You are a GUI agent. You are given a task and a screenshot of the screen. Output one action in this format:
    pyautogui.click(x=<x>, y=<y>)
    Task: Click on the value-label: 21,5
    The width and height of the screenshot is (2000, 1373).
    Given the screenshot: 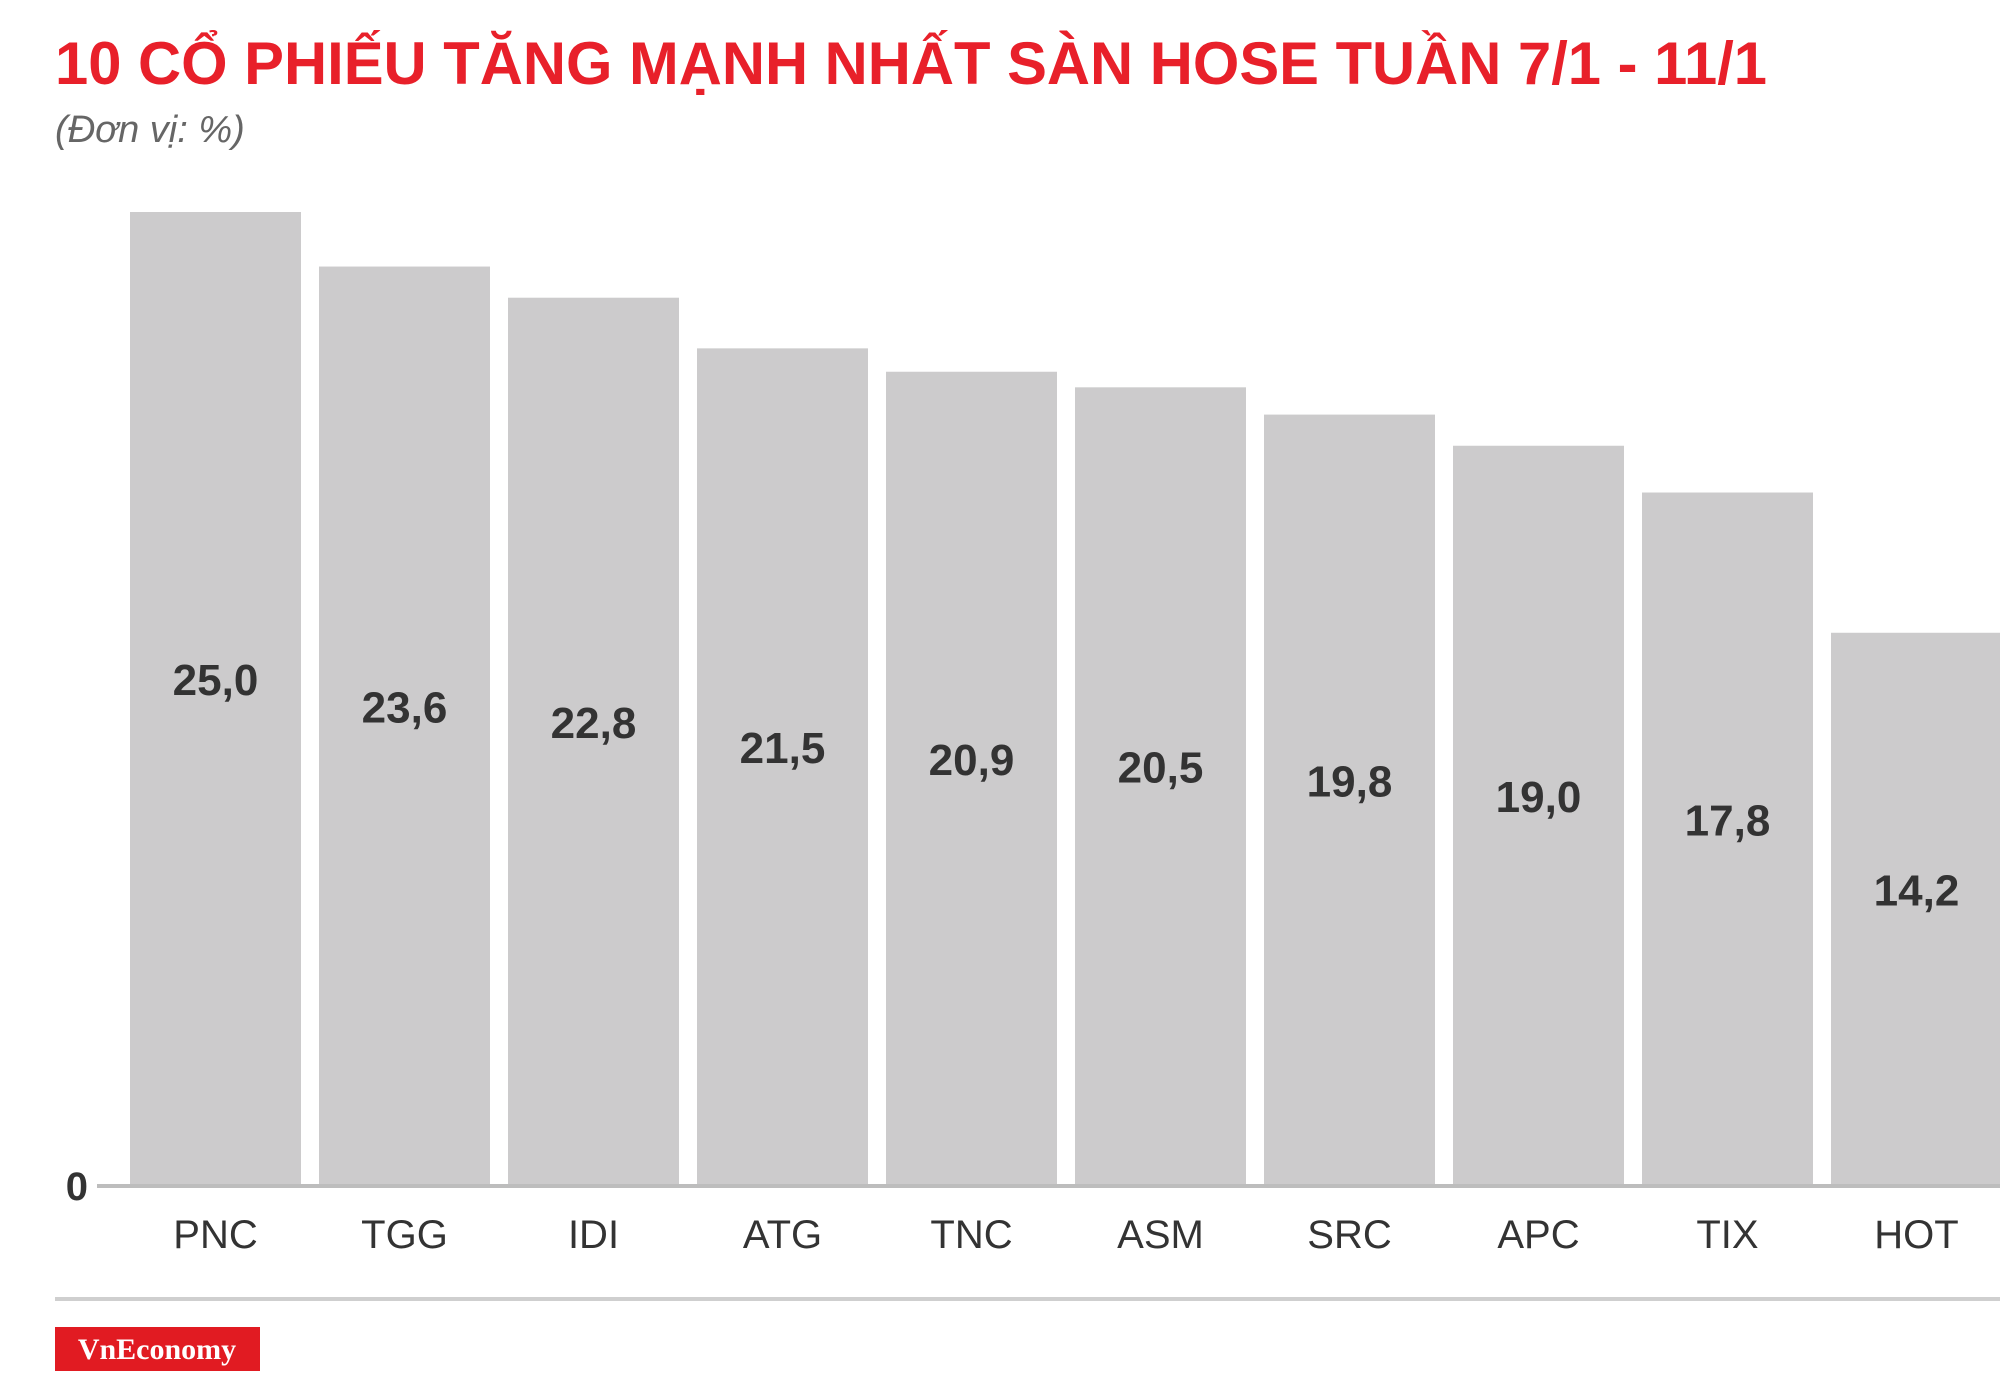 What is the action you would take?
    pyautogui.click(x=783, y=748)
    